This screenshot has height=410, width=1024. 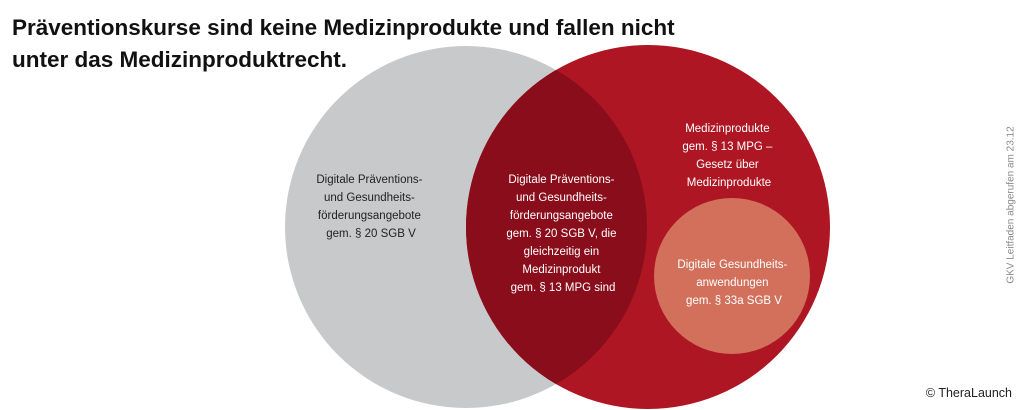 What do you see at coordinates (180, 59) in the screenshot?
I see `title-line-2: unter das Medizinproduktrecht.` at bounding box center [180, 59].